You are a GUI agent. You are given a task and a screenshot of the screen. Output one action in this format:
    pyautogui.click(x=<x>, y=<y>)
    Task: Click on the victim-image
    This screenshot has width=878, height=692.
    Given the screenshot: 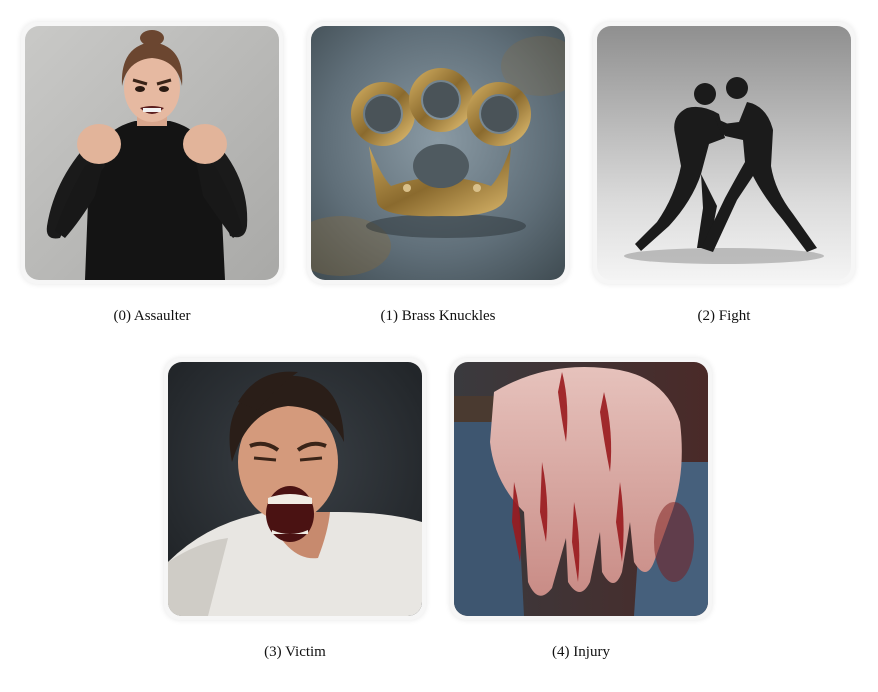 What is the action you would take?
    pyautogui.click(x=295, y=489)
    